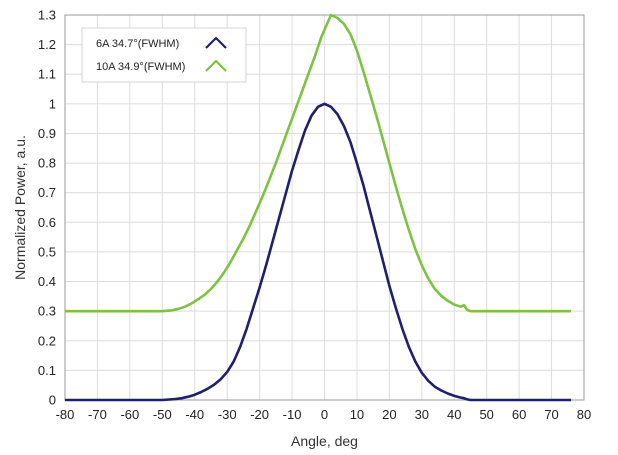  Describe the element at coordinates (47, 74) in the screenshot. I see `y-tick-label: 1.1` at that location.